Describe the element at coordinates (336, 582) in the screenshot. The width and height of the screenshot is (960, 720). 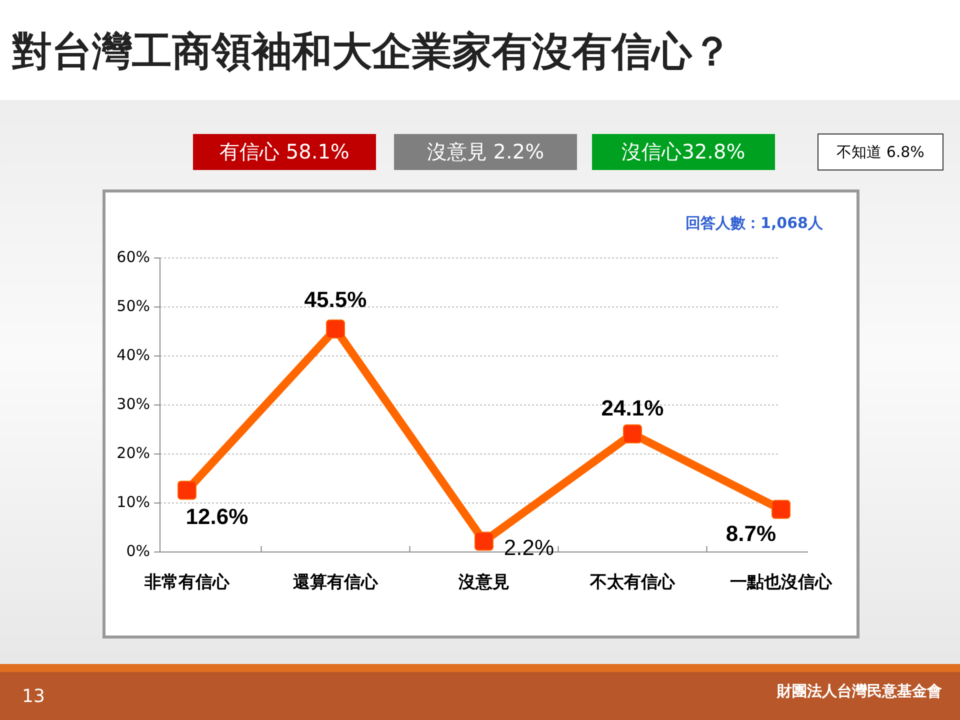
I see `x-tick-label: 還算有信心` at that location.